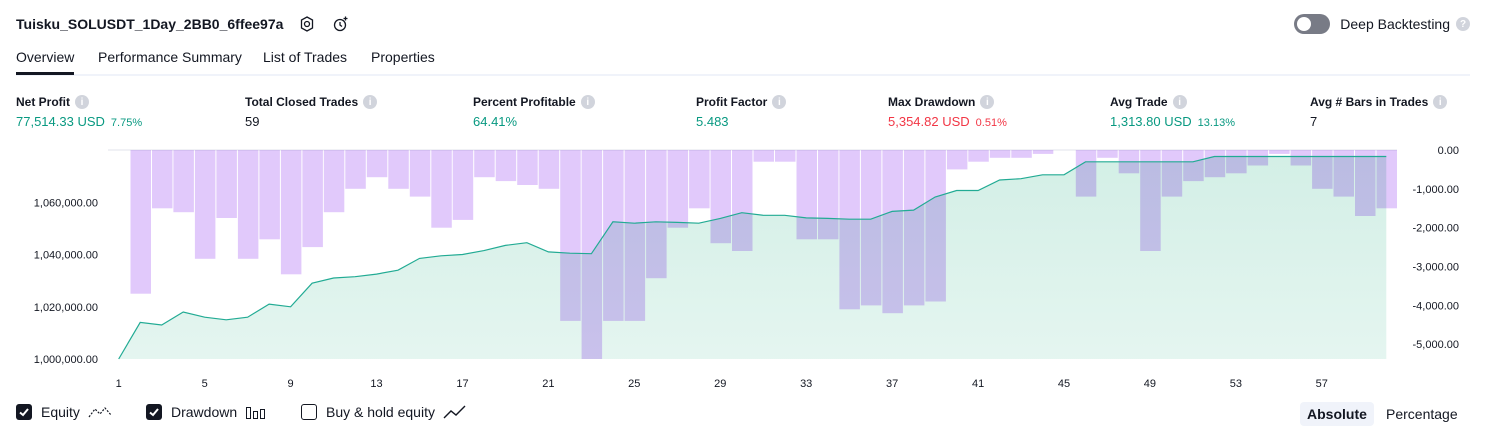 This screenshot has height=438, width=1486. Describe the element at coordinates (1337, 414) in the screenshot. I see `absolute-button: Absolute` at that location.